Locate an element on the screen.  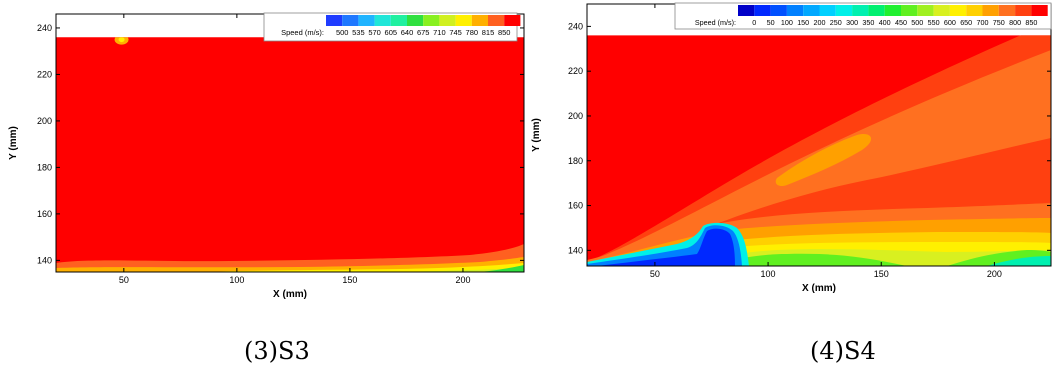
x-tick-label: 50 is located at coordinates (124, 280).